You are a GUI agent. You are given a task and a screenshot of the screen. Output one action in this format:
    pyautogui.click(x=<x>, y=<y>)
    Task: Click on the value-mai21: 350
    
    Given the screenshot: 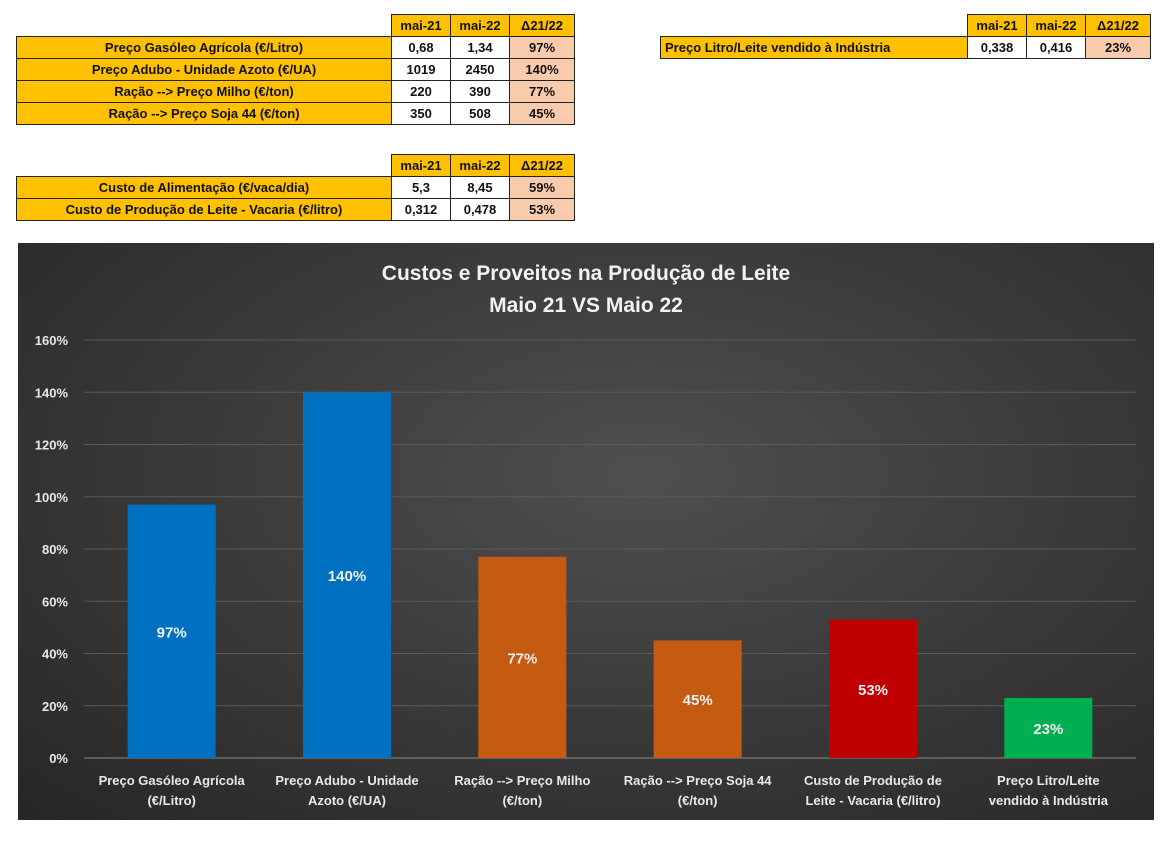 What is the action you would take?
    pyautogui.click(x=421, y=113)
    